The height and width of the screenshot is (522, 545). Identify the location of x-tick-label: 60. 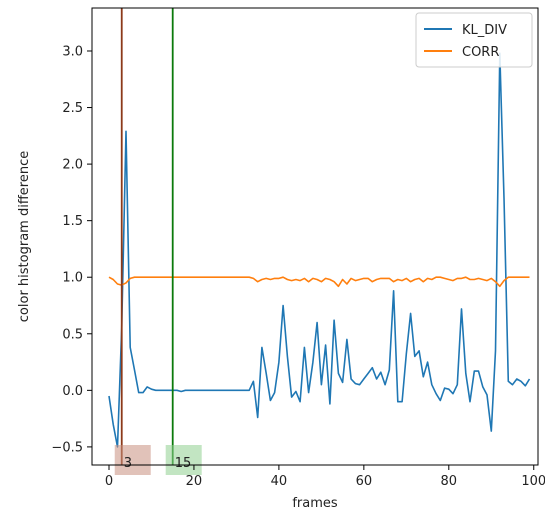
(364, 481).